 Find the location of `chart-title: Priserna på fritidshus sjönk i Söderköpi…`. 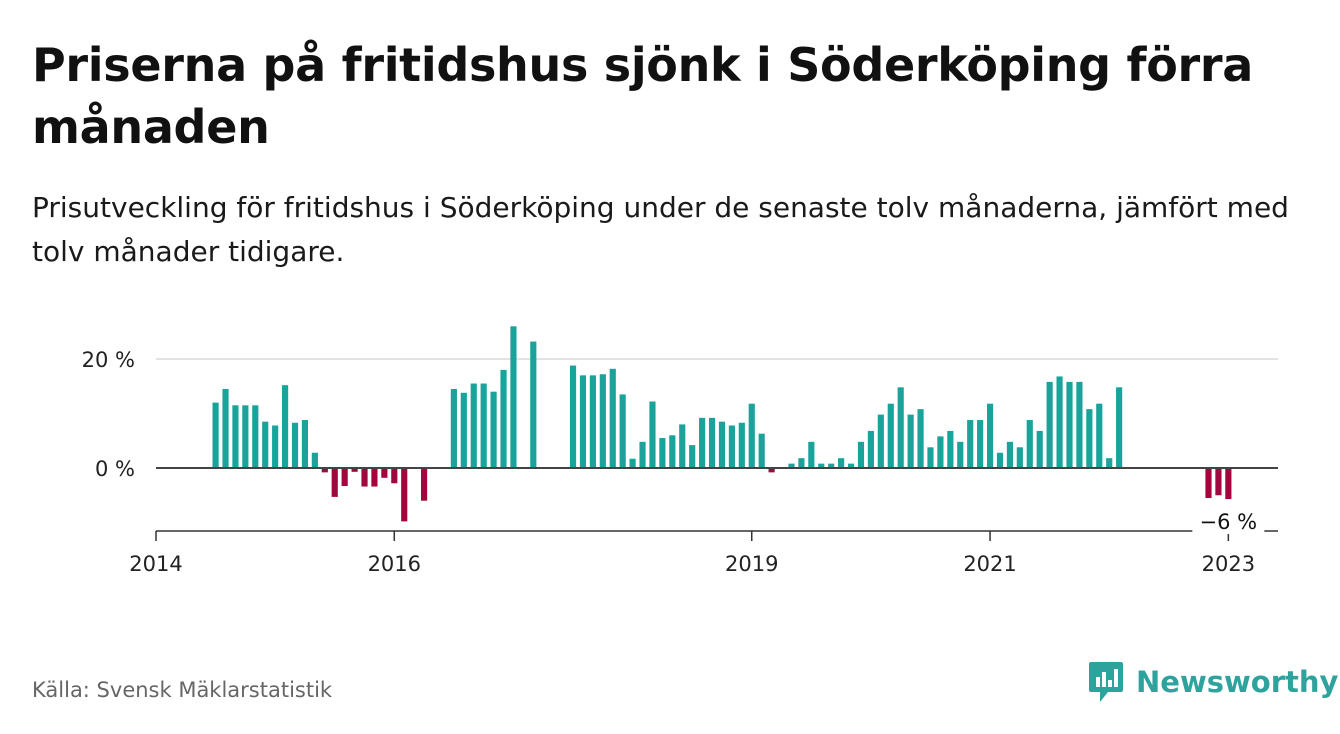

chart-title: Priserna på fritidshus sjönk i Söderköpi… is located at coordinates (643, 96).